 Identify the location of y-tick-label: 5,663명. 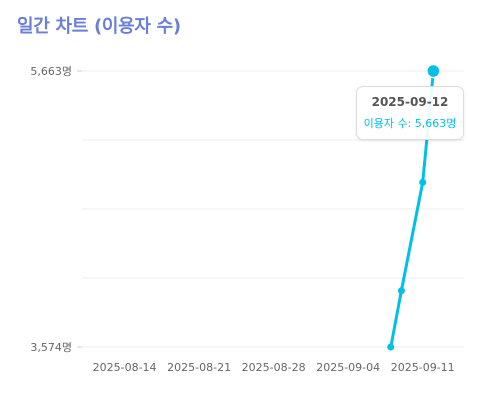
(51, 71).